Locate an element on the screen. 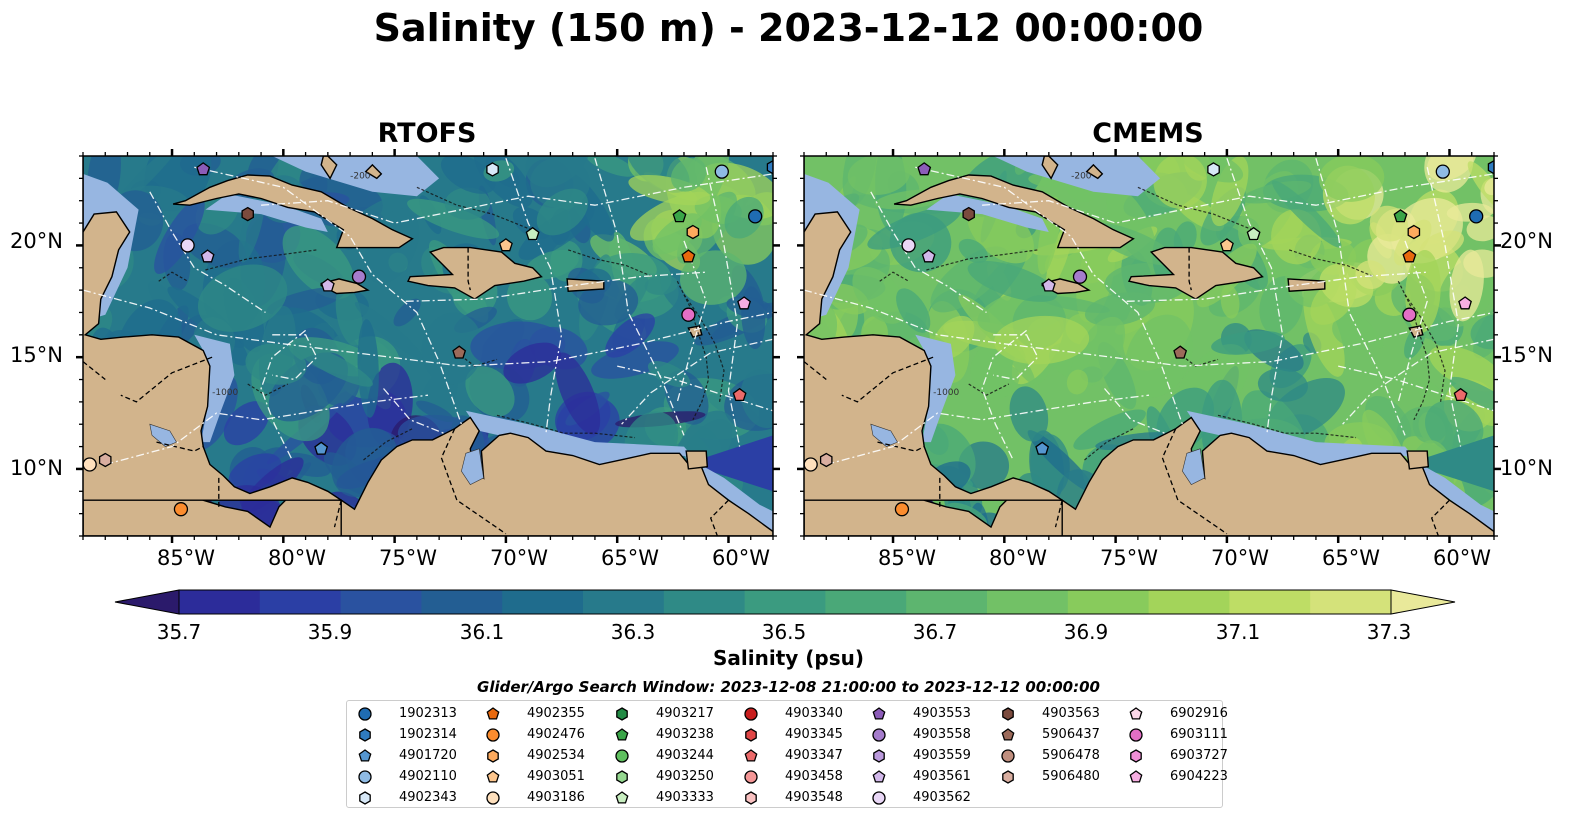  hexagon-marker-icon is located at coordinates (879, 756).